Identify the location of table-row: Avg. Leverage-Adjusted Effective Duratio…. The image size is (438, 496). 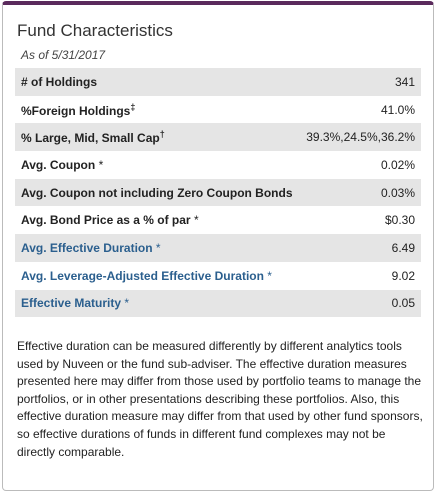
(218, 276).